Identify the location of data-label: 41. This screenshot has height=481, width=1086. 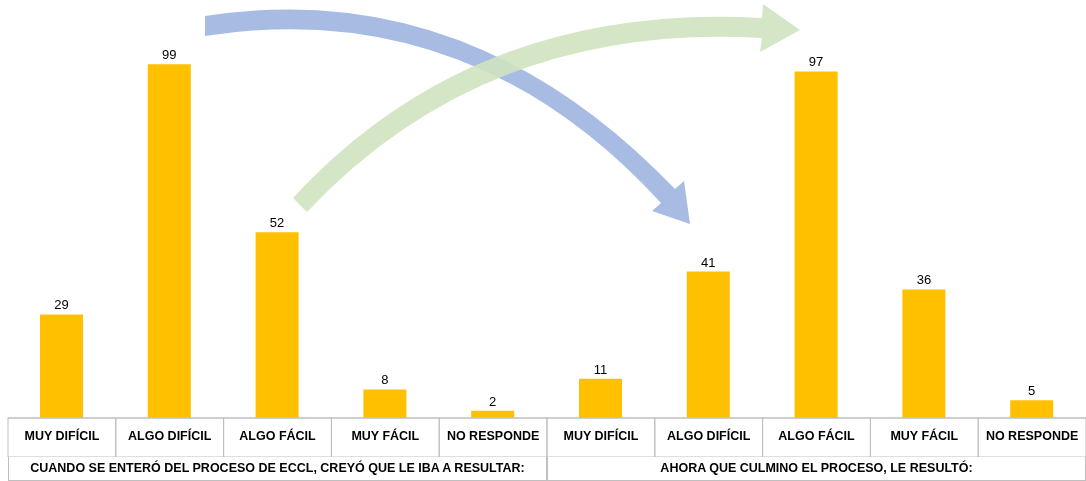
(708, 262).